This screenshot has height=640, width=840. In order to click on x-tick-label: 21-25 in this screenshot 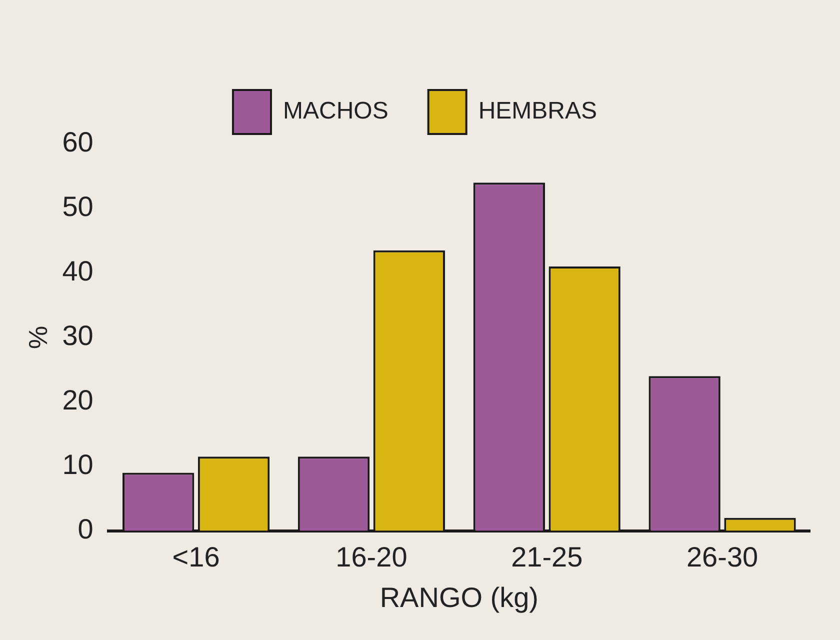, I will do `click(547, 556)`.